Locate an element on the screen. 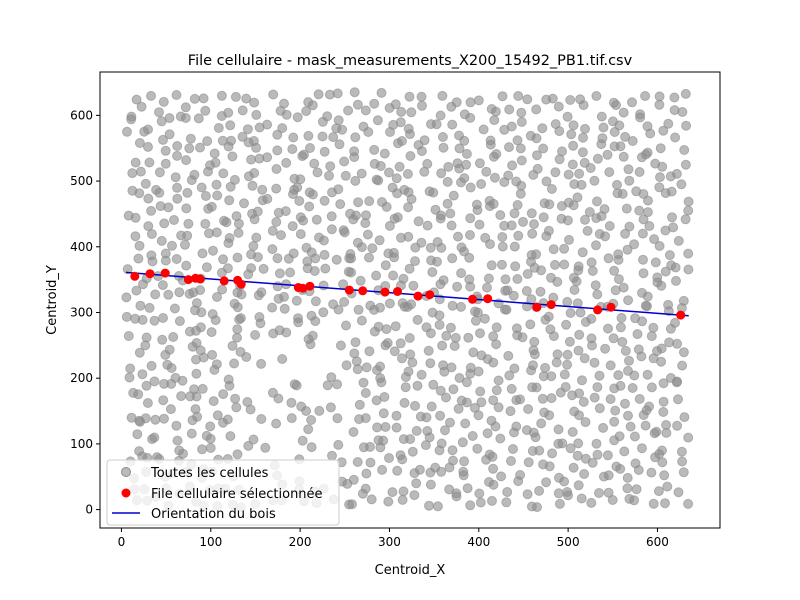 This screenshot has height=600, width=800. x-tick-label: 0 is located at coordinates (122, 542).